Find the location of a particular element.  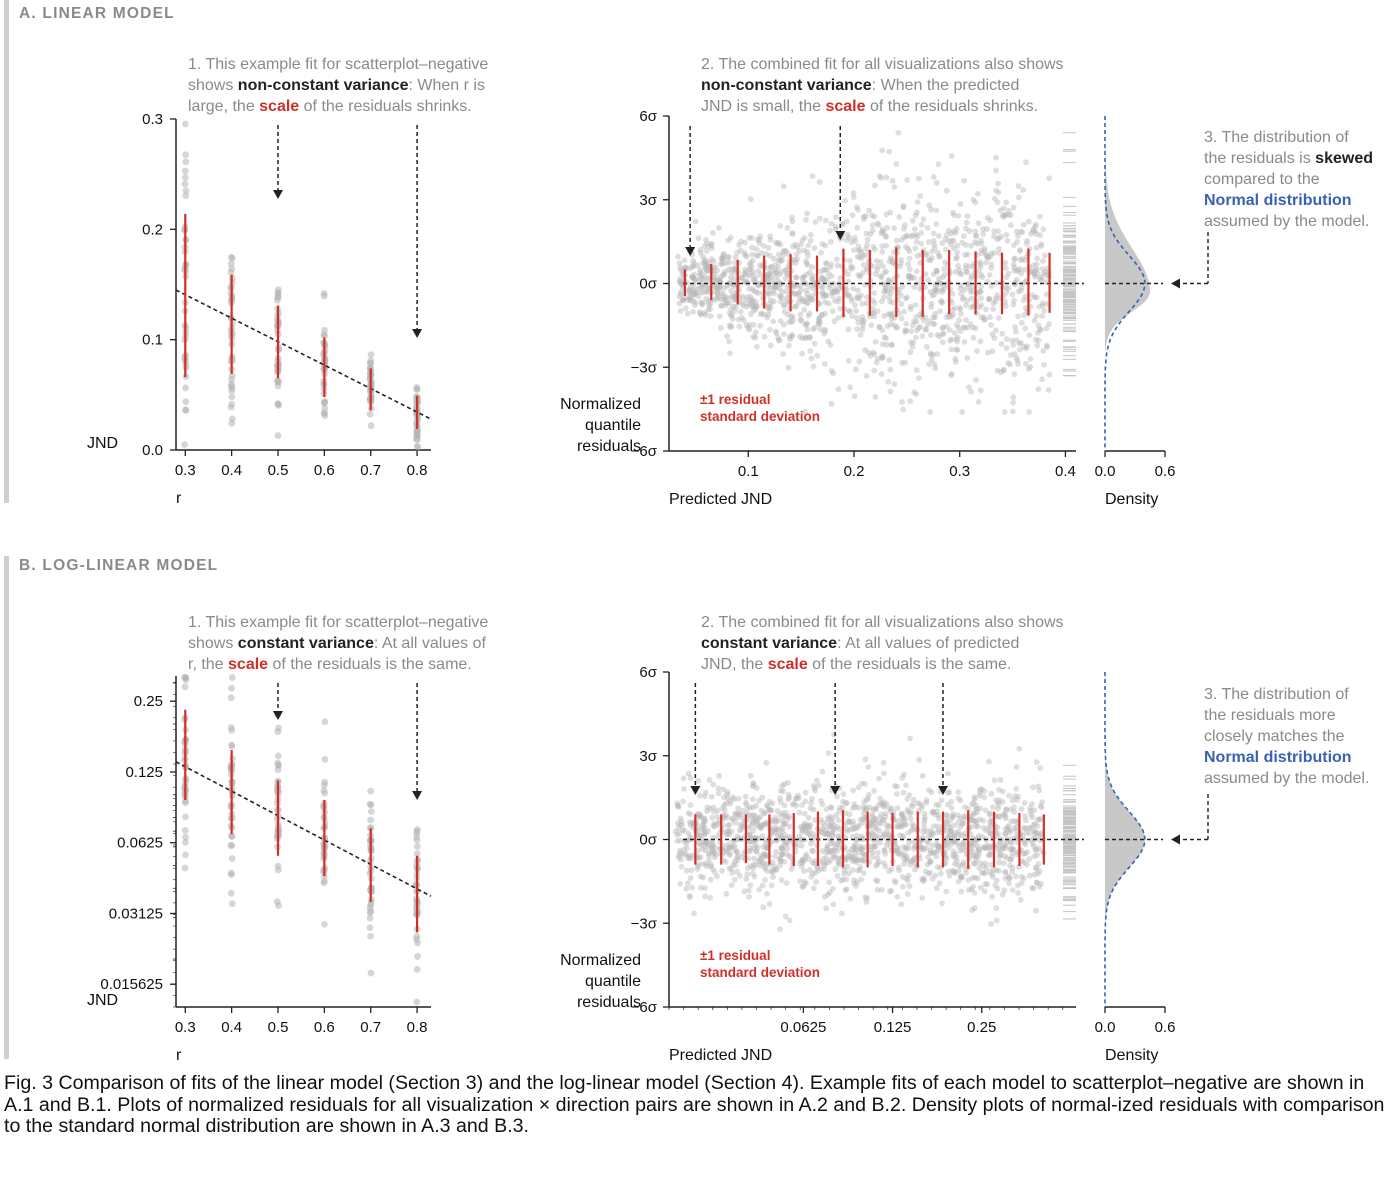

a3-note-line1: 3. The distribution of is located at coordinates (1276, 137).